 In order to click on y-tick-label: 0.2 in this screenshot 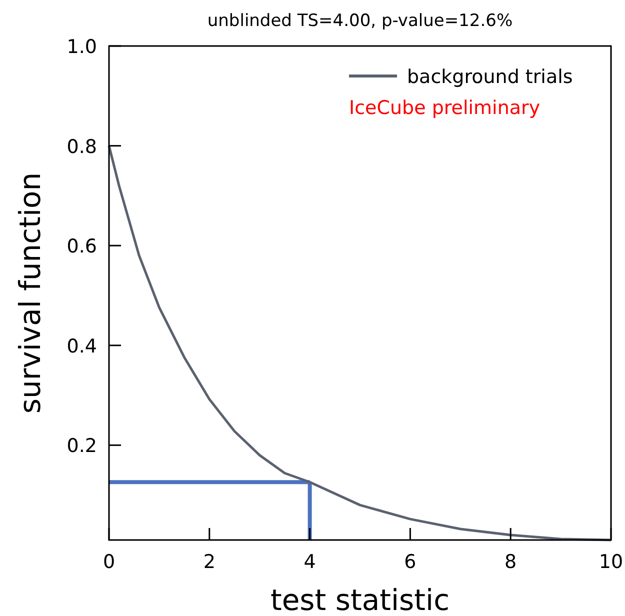, I will do `click(81, 446)`.